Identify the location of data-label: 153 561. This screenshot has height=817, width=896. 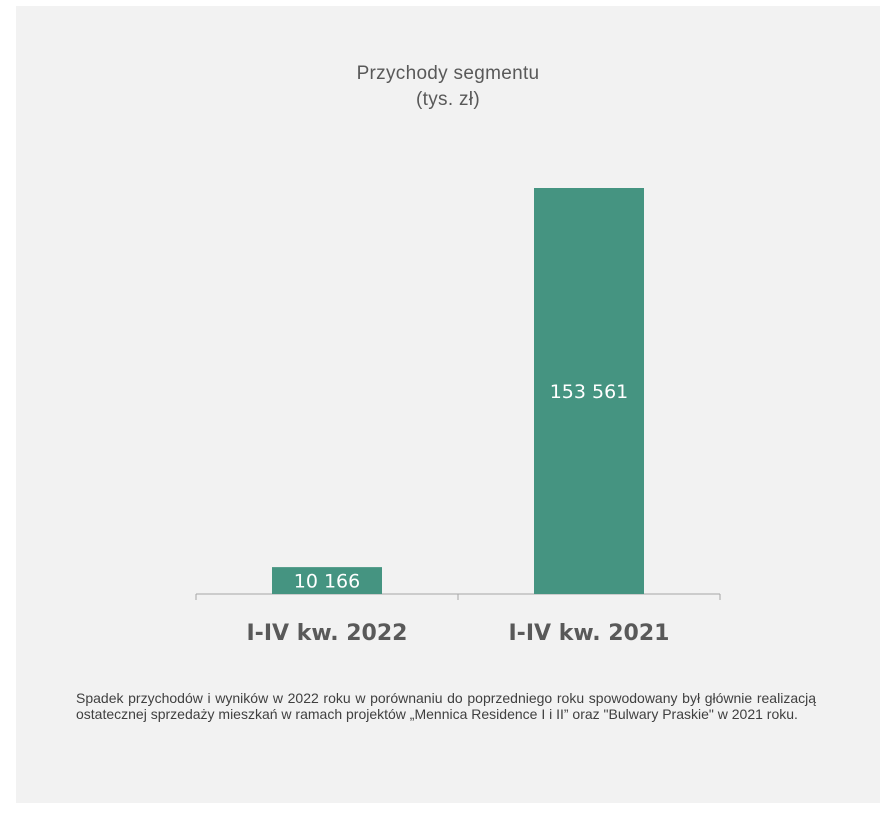
(589, 392).